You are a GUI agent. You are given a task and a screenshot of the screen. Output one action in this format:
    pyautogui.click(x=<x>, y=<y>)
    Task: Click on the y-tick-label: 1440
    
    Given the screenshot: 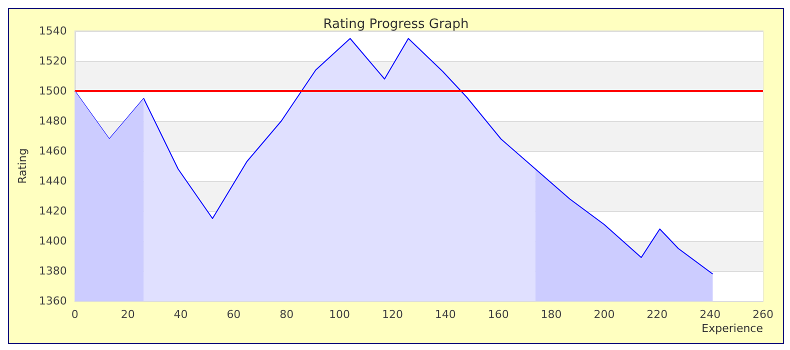 What is the action you would take?
    pyautogui.click(x=52, y=181)
    